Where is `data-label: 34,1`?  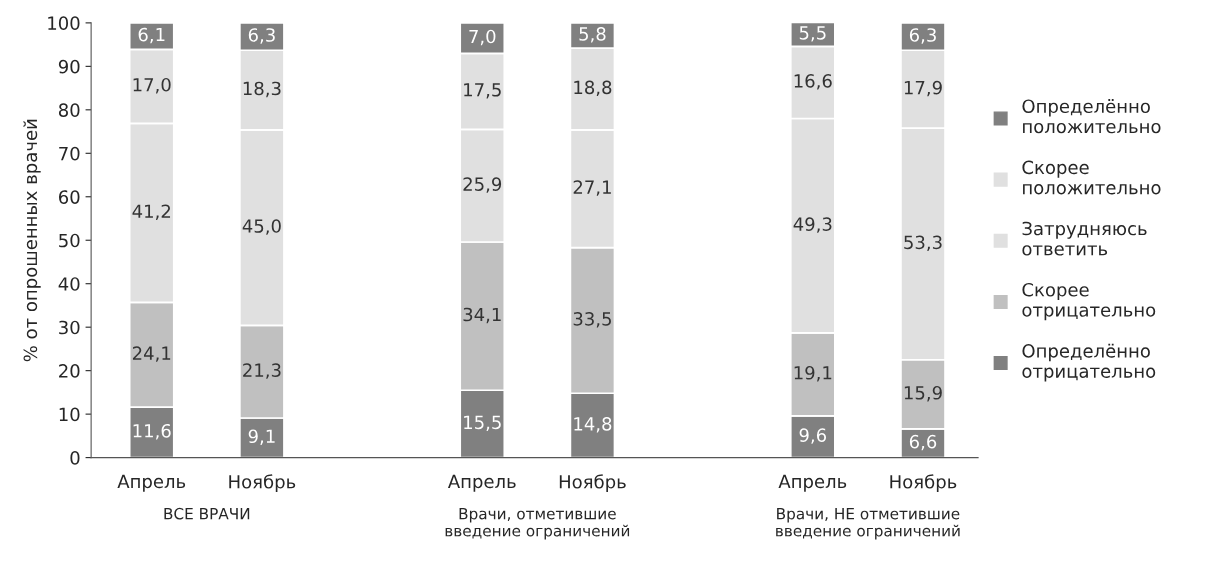
data-label: 34,1 is located at coordinates (482, 315).